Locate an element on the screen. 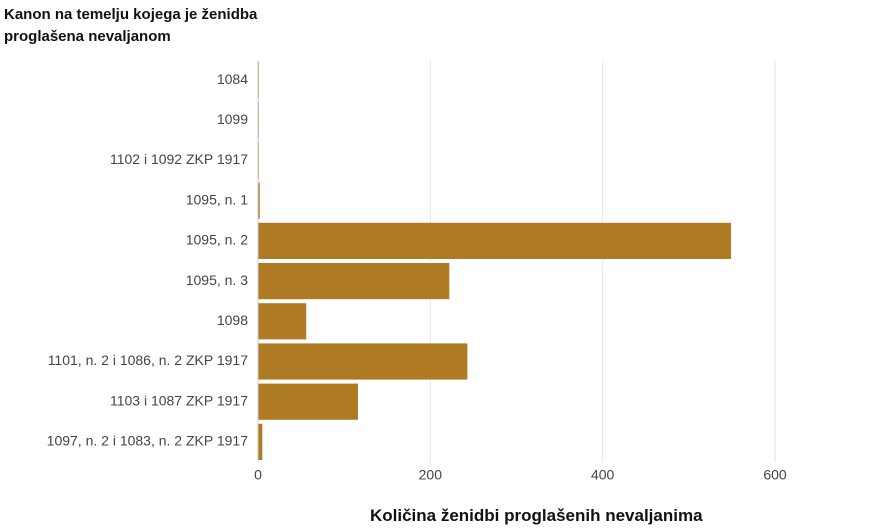 This screenshot has width=870, height=530. x-tick-label: 0 is located at coordinates (258, 475).